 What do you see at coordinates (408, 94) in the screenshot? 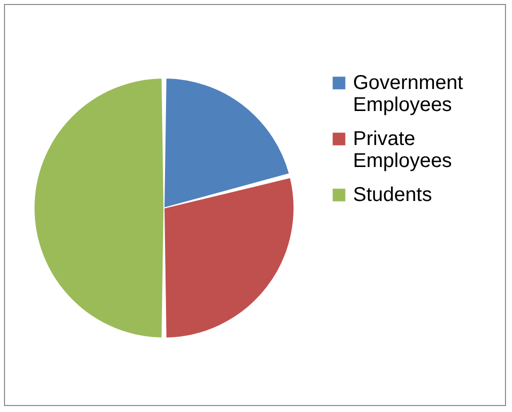
I see `legend-label: Government Employees` at bounding box center [408, 94].